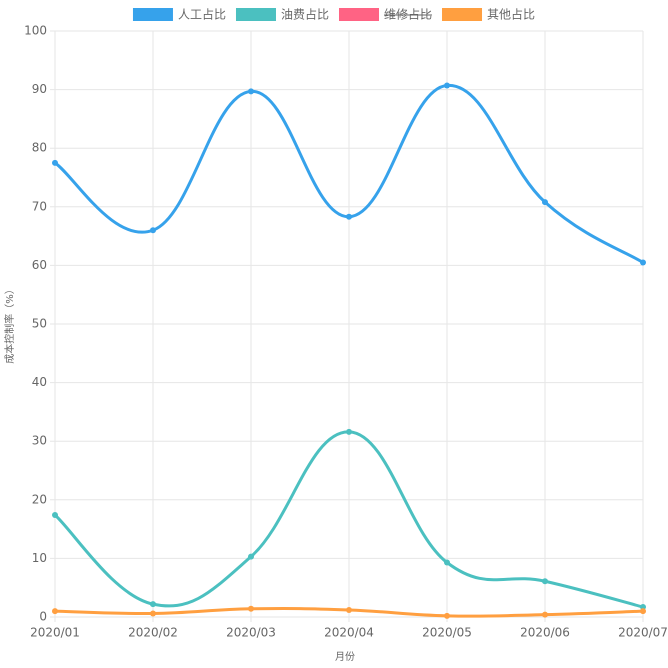 This screenshot has width=668, height=668. Describe the element at coordinates (202, 14) in the screenshot. I see `legend-label: 人工占比` at that location.